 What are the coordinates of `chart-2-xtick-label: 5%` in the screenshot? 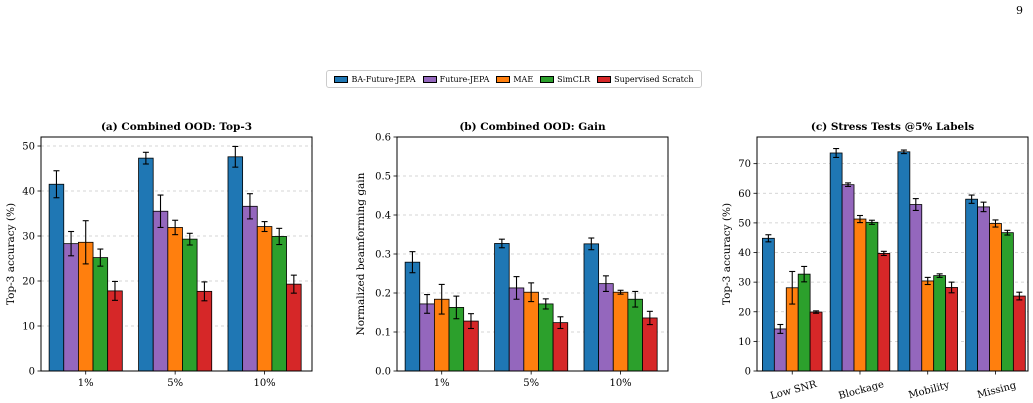 It's located at (531, 383).